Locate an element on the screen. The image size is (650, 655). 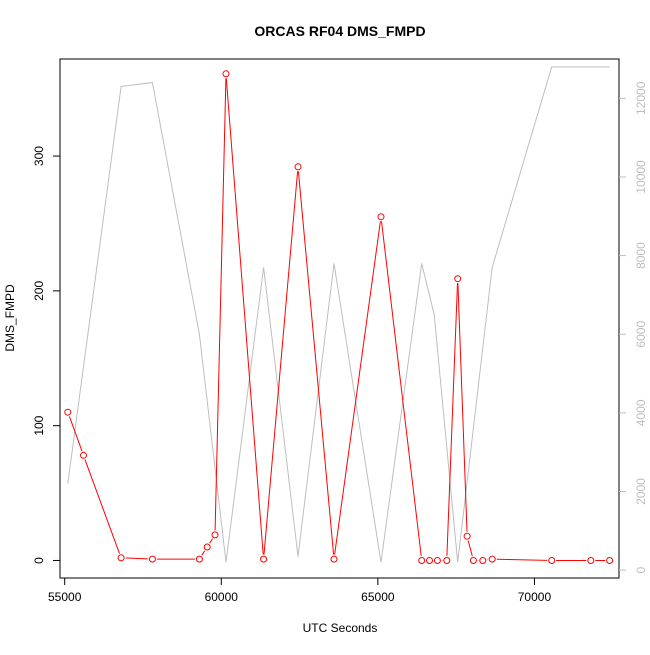
x-tick-label: 65000 is located at coordinates (378, 597).